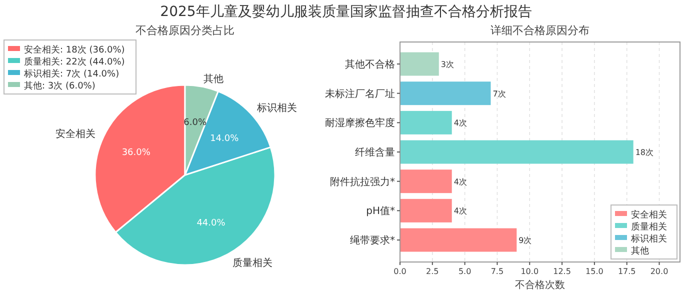 This screenshot has width=693, height=303. Describe the element at coordinates (649, 215) in the screenshot. I see `legend-label: 安全相关` at that location.